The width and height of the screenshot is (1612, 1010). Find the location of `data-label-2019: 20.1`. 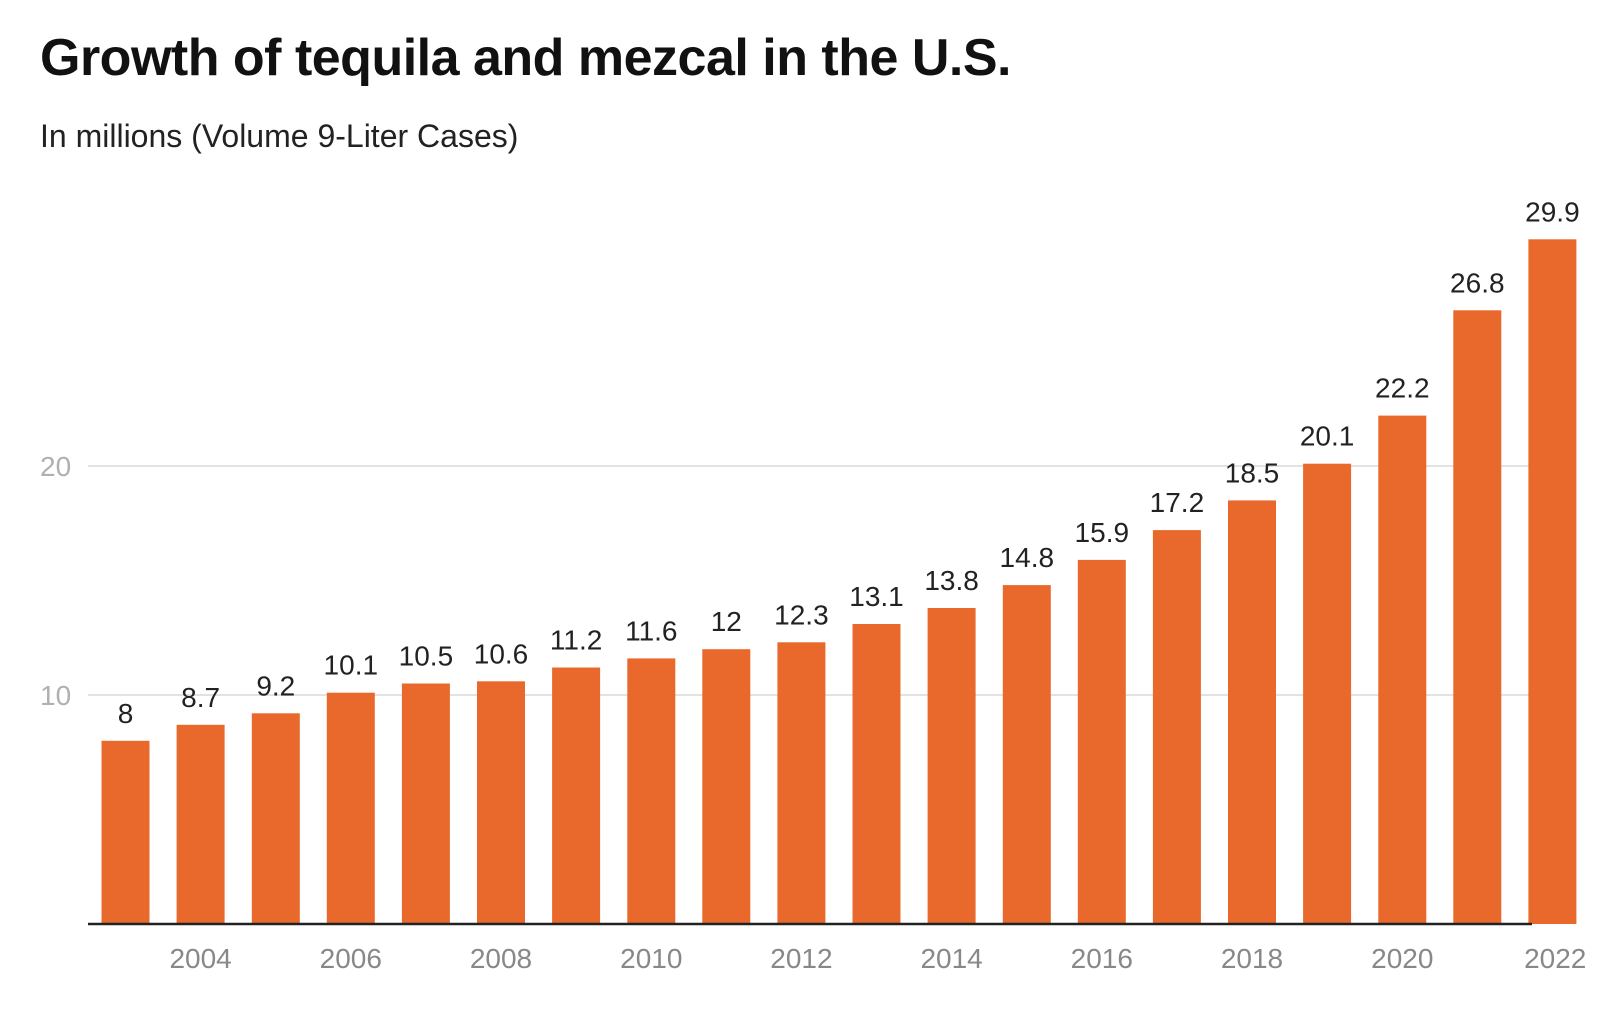

data-label-2019: 20.1 is located at coordinates (1327, 436).